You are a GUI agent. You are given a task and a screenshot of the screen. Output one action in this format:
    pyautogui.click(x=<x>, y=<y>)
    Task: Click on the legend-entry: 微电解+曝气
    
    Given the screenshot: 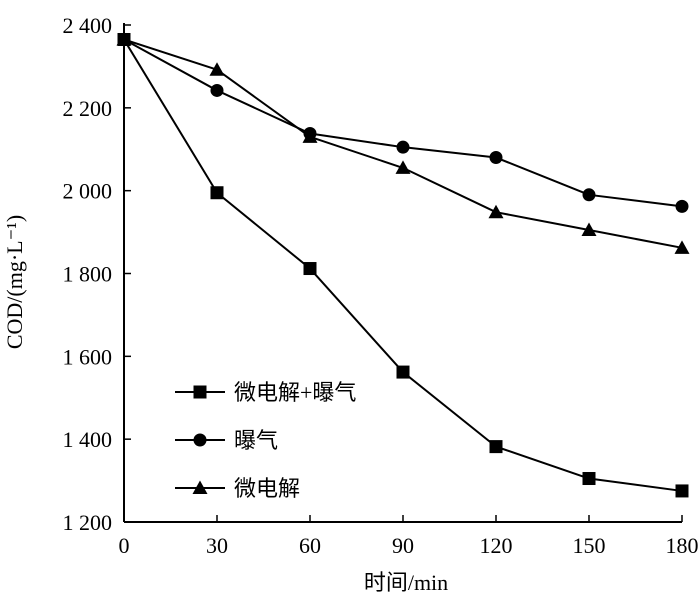 What is the action you would take?
    pyautogui.click(x=265, y=392)
    